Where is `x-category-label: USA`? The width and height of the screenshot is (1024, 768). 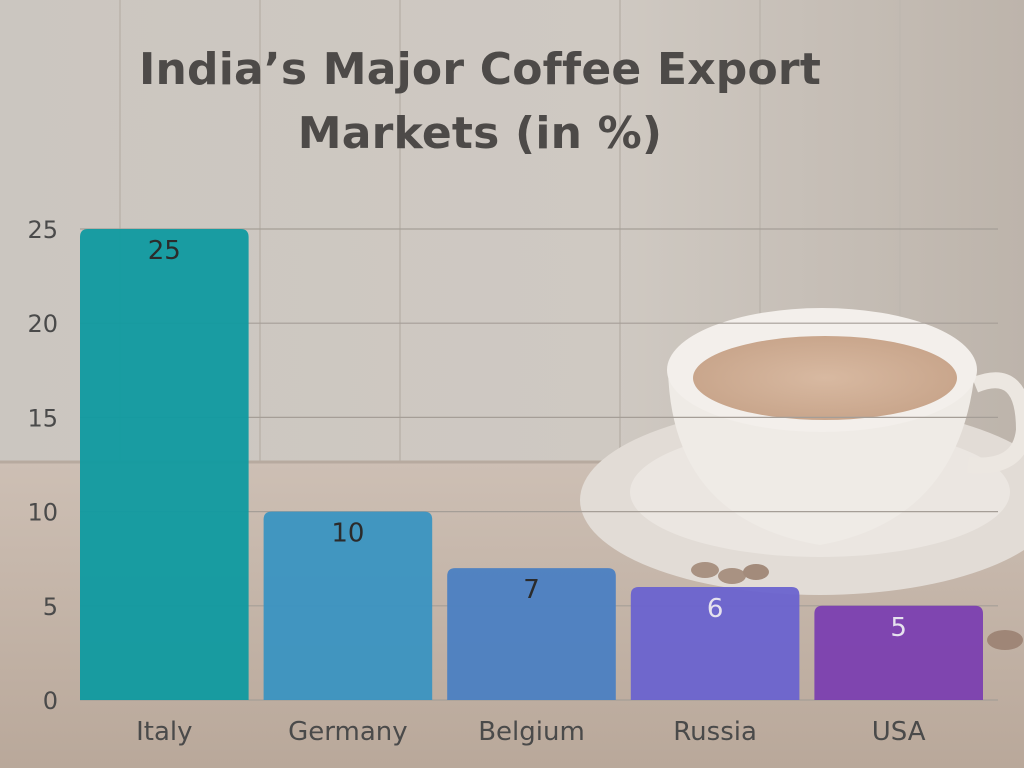 x-category-label: USA is located at coordinates (899, 732).